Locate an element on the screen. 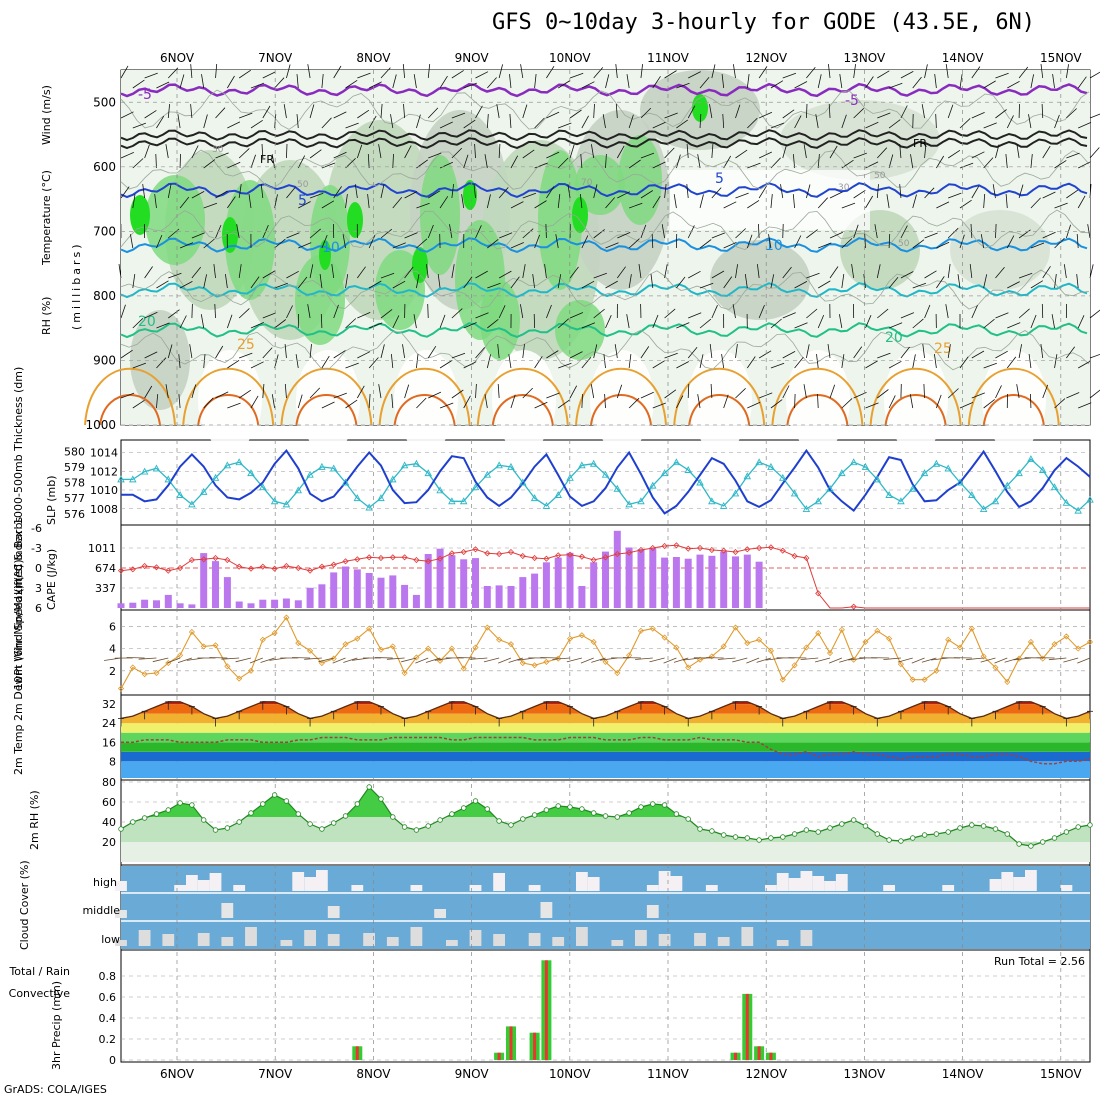 This screenshot has height=1100, width=1100. precip-tick: 0.4 is located at coordinates (108, 1018).